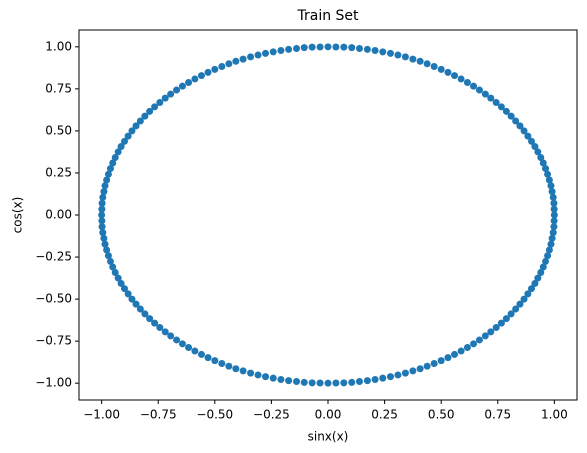 This screenshot has width=587, height=453. I want to click on y-axis-label: cos(x), so click(18, 215).